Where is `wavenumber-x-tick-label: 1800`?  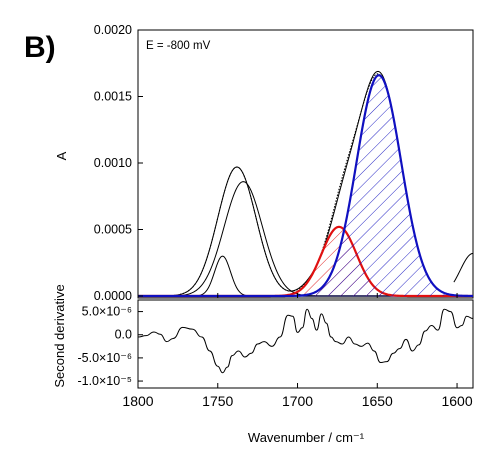 wavenumber-x-tick-label: 1800 is located at coordinates (137, 401).